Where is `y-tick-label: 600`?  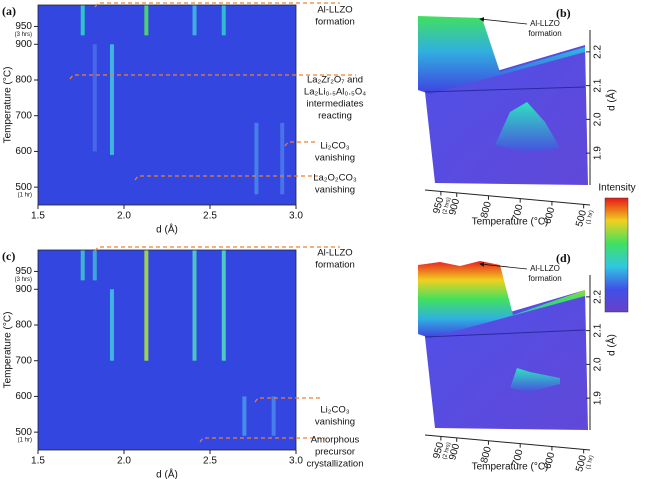 y-tick-label: 600 is located at coordinates (23, 396).